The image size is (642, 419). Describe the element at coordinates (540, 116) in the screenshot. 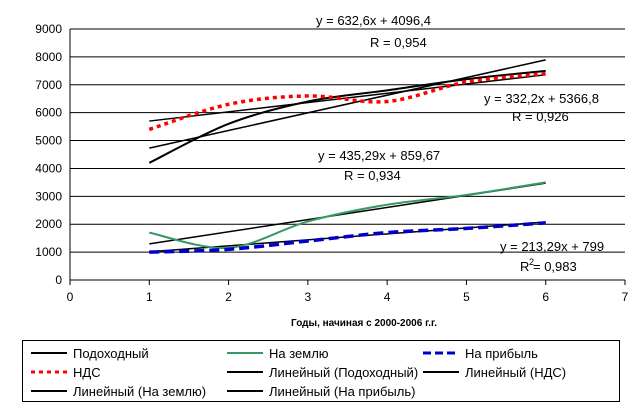

I see `r-squared-label: R = 0,926` at that location.